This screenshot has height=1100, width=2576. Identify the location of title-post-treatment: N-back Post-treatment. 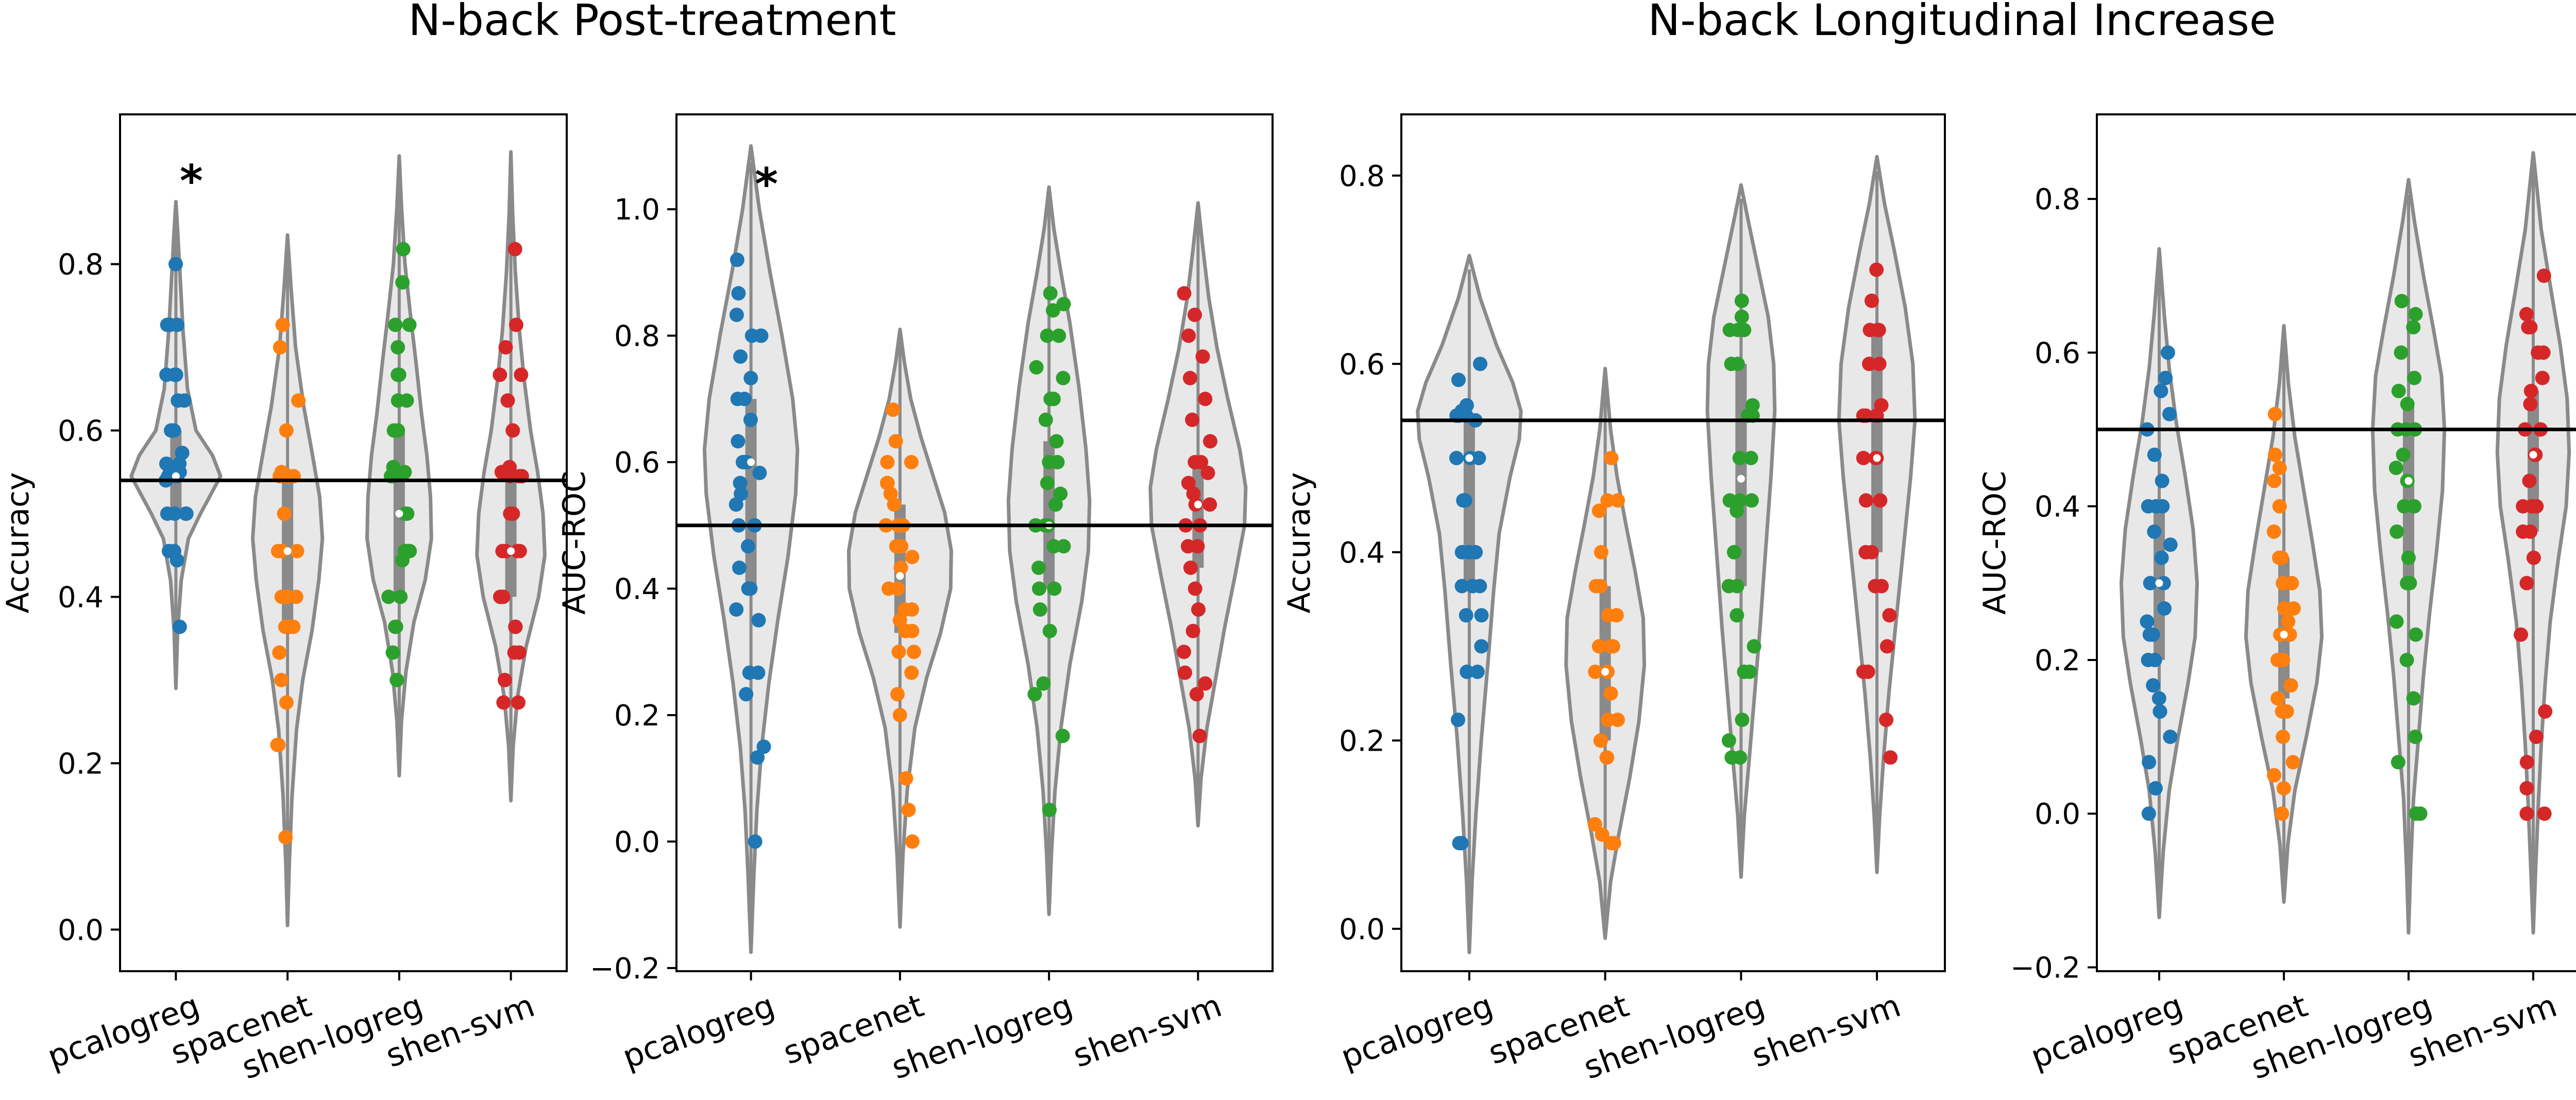
(652, 22).